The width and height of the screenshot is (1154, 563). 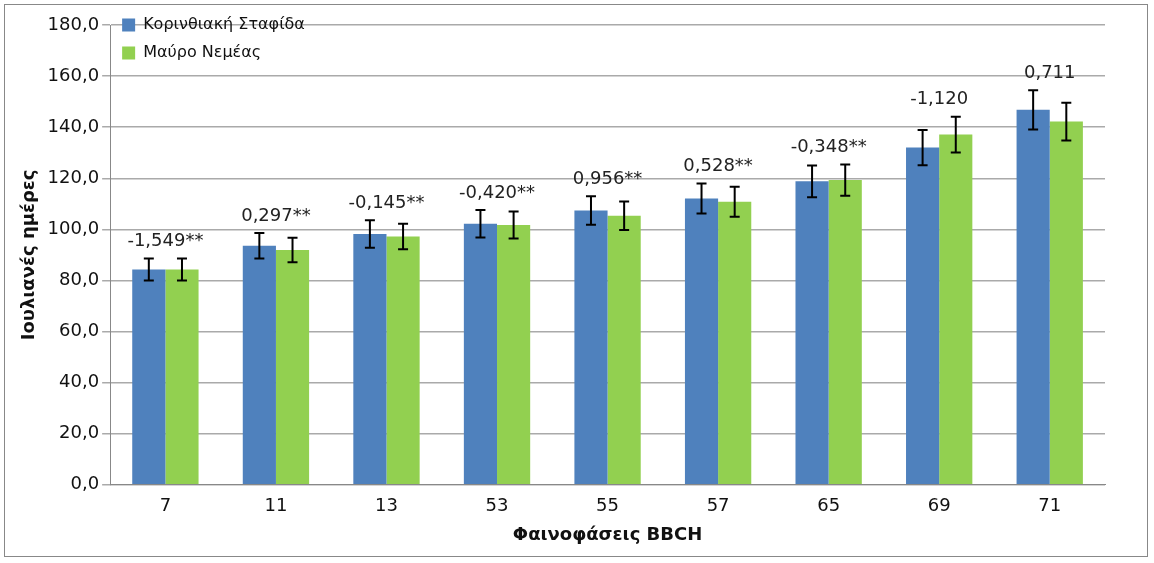 What do you see at coordinates (224, 24) in the screenshot?
I see `legend-label: Κορινθιακή Σταφίδα` at bounding box center [224, 24].